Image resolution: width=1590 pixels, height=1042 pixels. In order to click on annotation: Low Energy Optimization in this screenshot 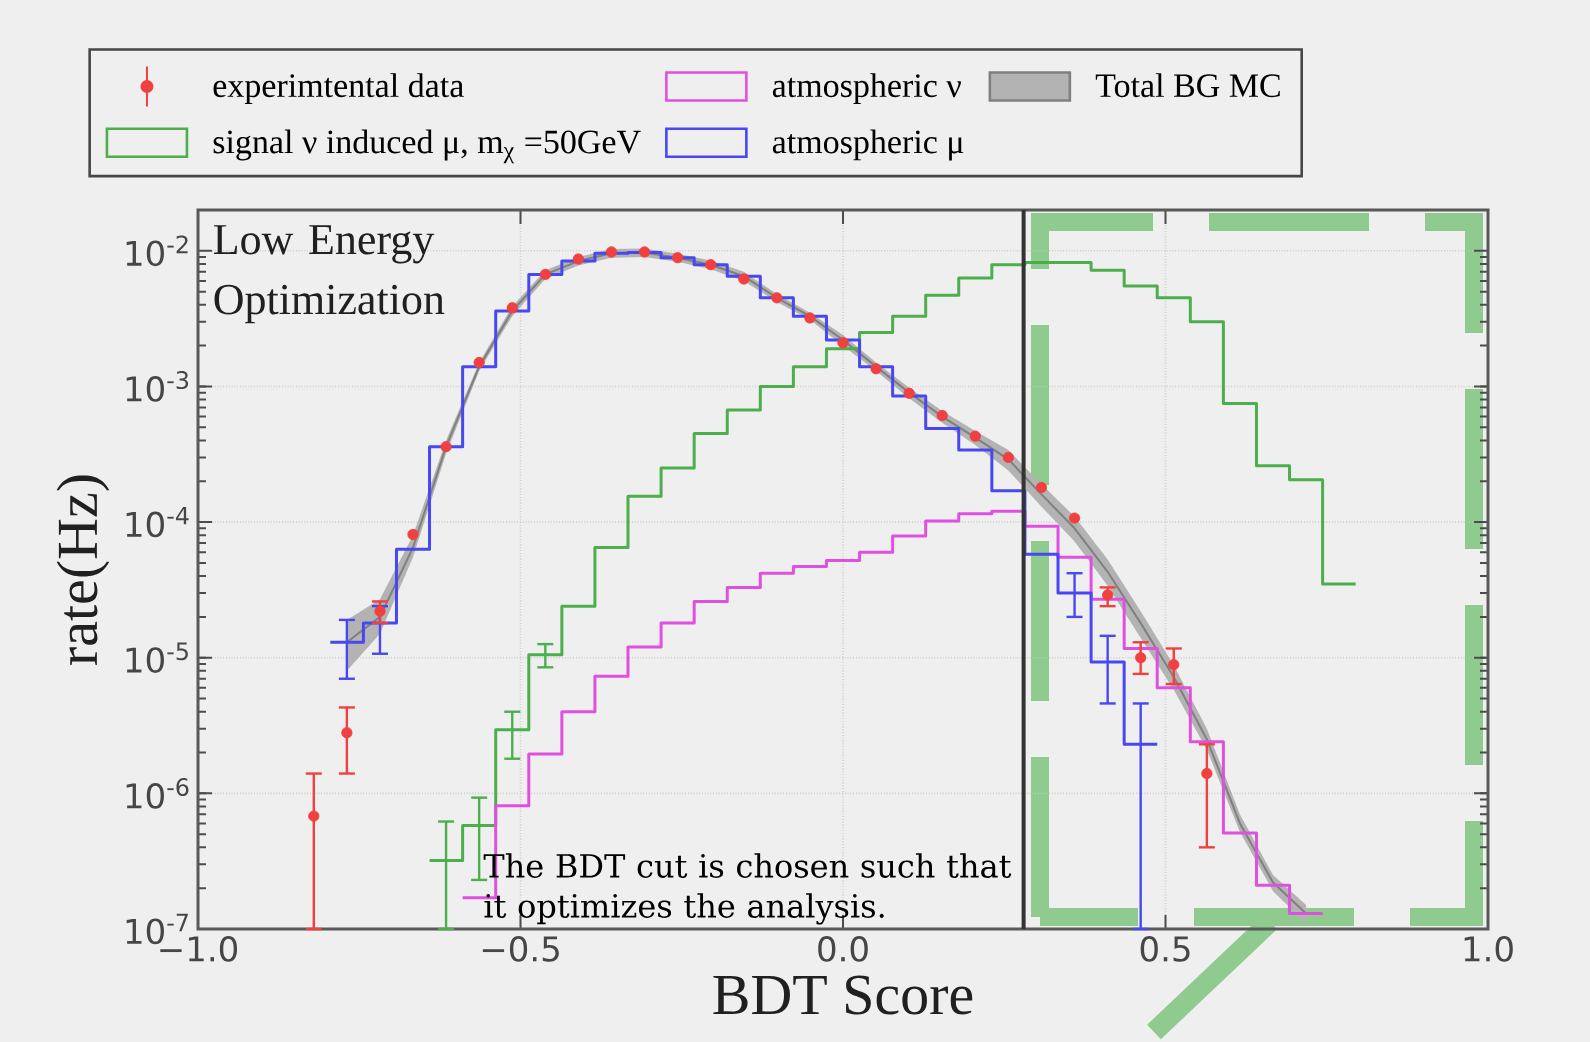, I will do `click(329, 274)`.